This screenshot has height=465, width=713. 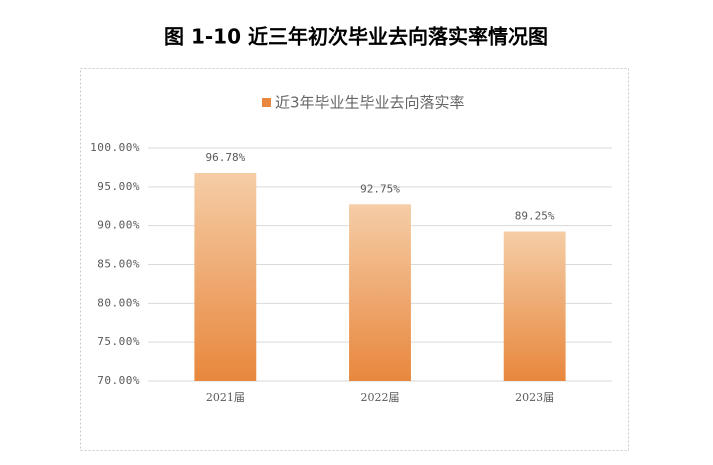 I want to click on y-tick-label: 70.00%, so click(x=118, y=380).